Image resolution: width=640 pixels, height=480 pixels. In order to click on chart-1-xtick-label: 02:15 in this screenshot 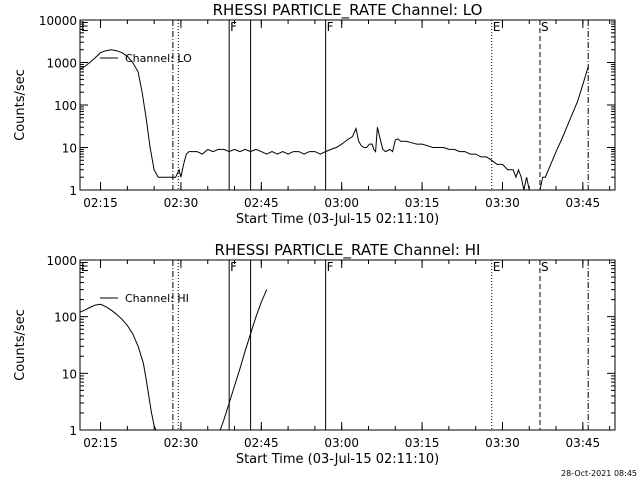, I will do `click(100, 203)`.